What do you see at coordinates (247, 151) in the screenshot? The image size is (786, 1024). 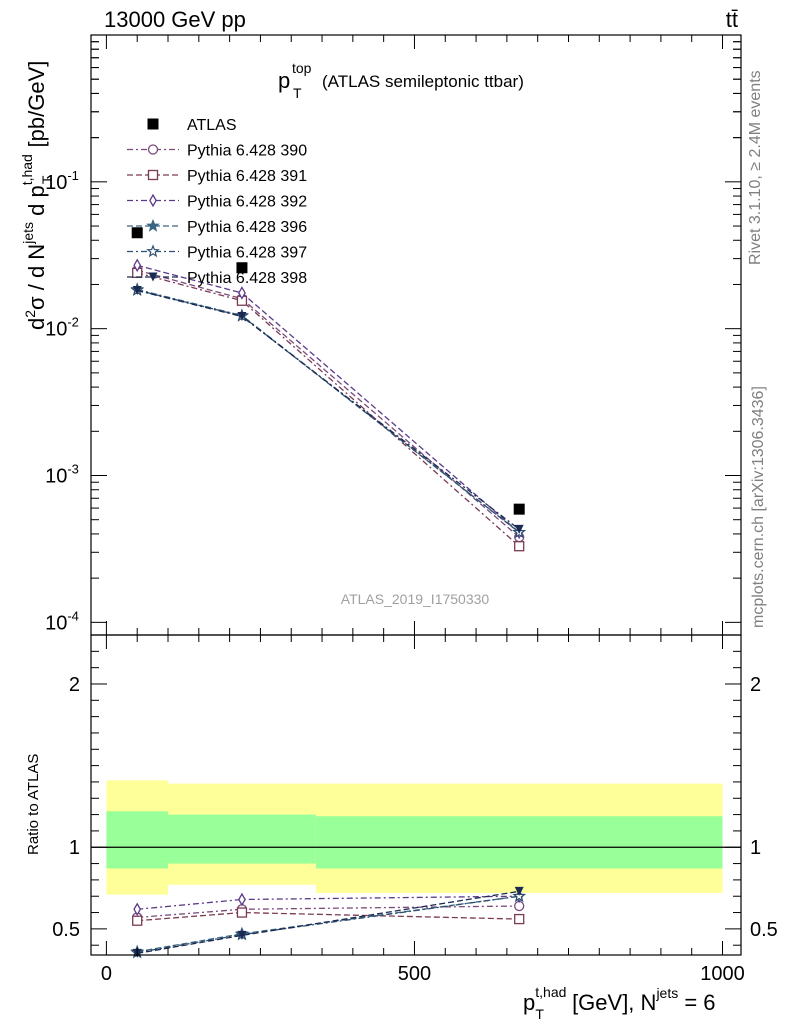 I see `legend-label: Pythia 6.428 390` at bounding box center [247, 151].